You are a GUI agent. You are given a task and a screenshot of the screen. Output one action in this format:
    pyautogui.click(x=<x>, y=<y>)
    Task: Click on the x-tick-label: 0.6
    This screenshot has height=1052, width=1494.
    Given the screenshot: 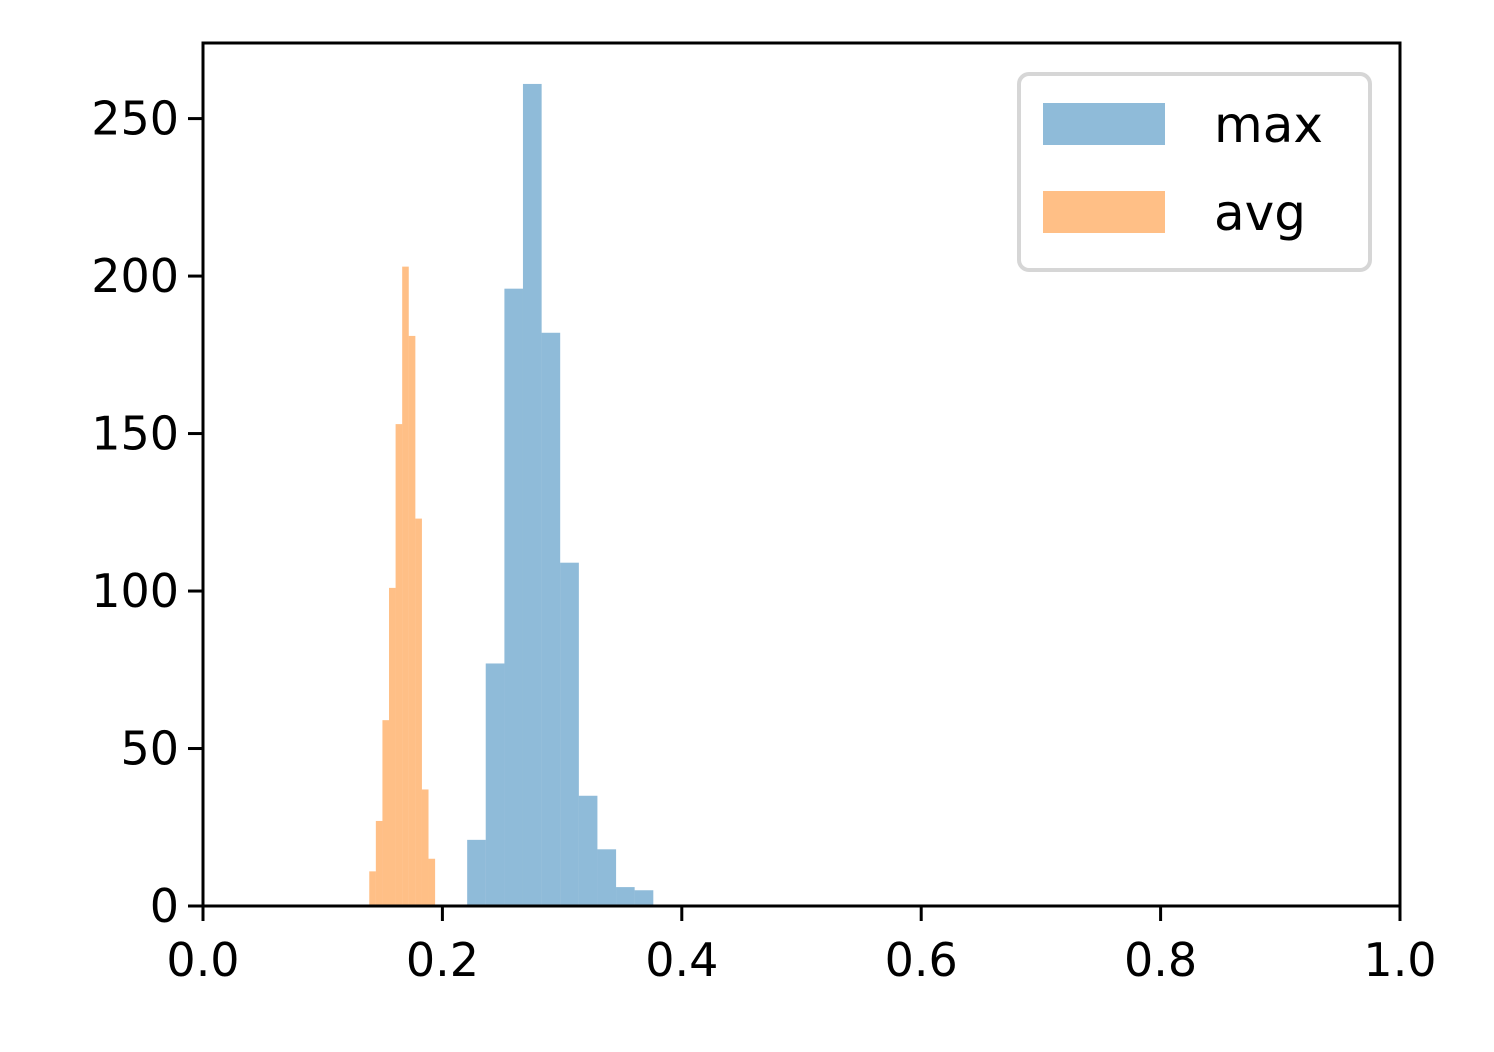 What is the action you would take?
    pyautogui.click(x=921, y=960)
    